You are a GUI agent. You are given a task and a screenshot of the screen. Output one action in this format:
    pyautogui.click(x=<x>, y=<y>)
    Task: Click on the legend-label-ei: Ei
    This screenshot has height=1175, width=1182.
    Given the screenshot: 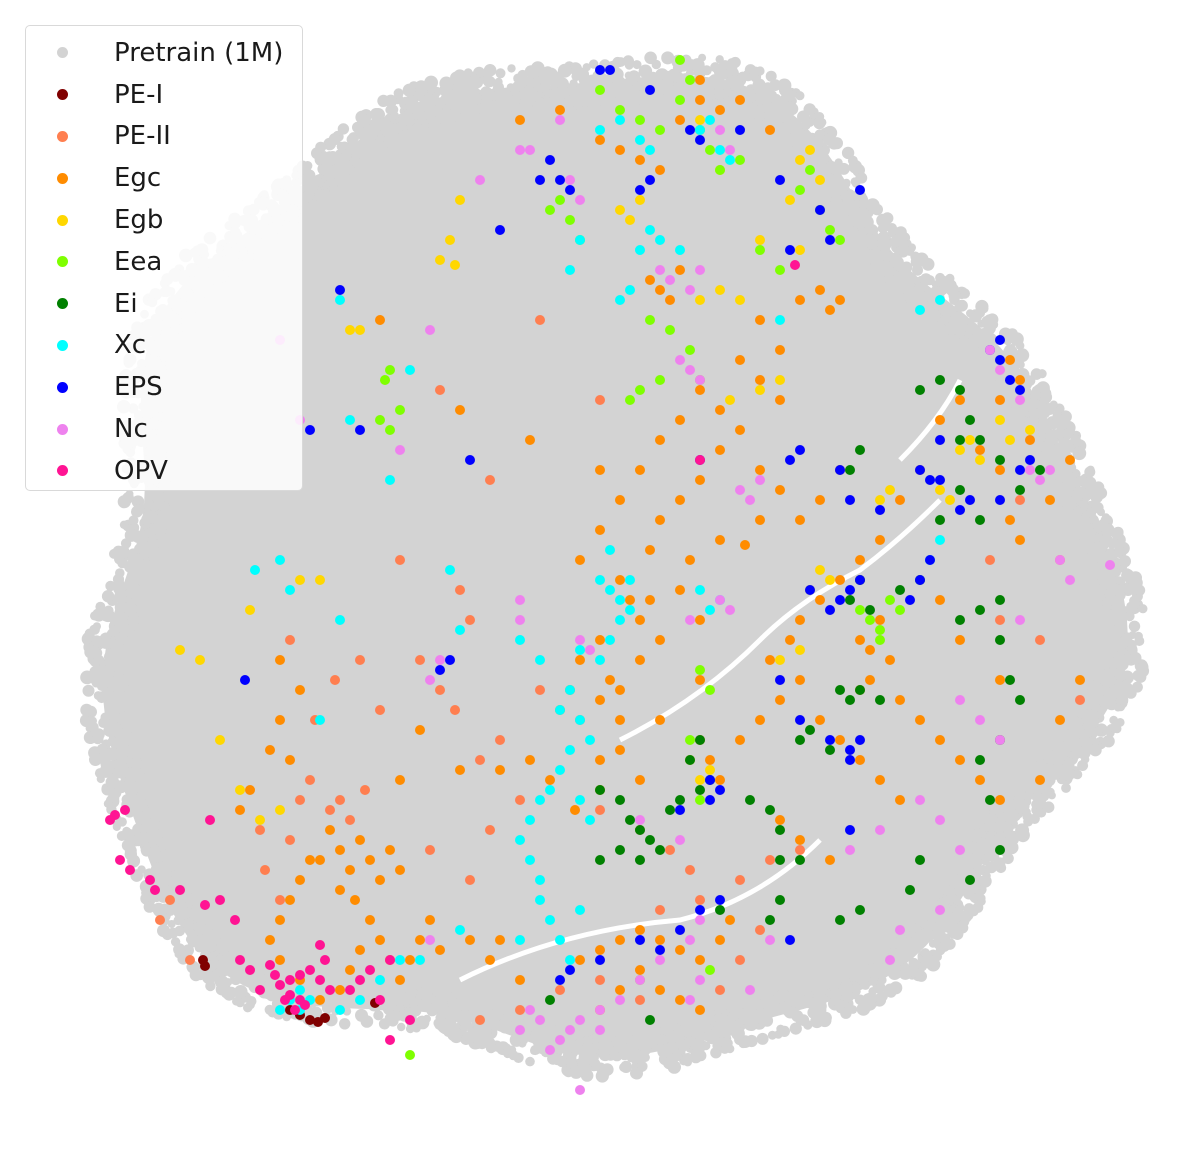 What is the action you would take?
    pyautogui.click(x=126, y=303)
    